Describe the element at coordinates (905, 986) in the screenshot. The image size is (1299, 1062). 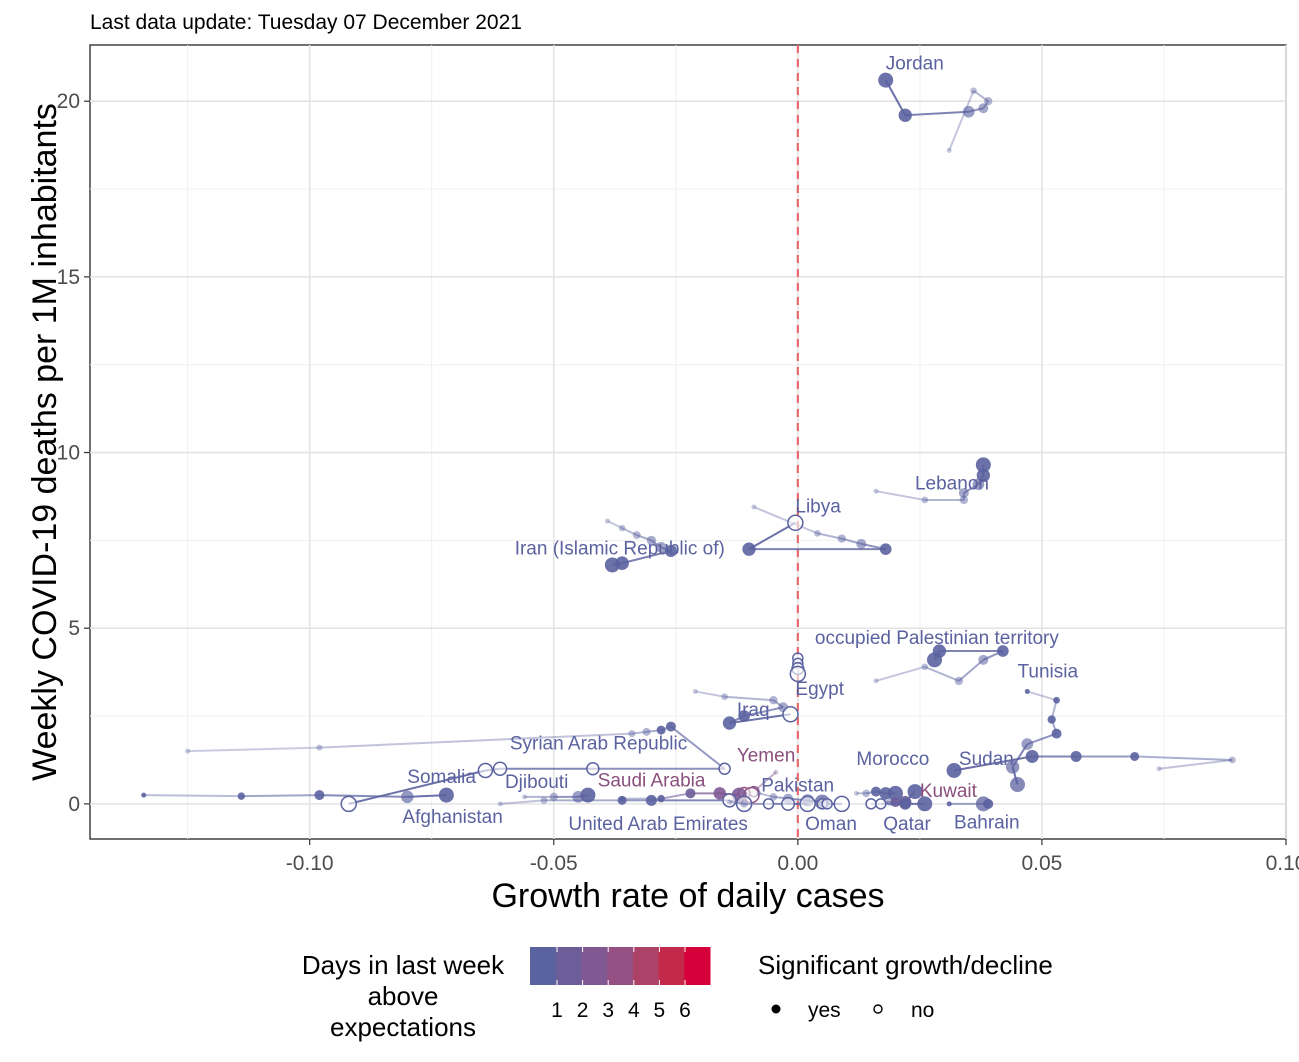
I see `legend-significant-growth: Significant growth/decline yes no` at that location.